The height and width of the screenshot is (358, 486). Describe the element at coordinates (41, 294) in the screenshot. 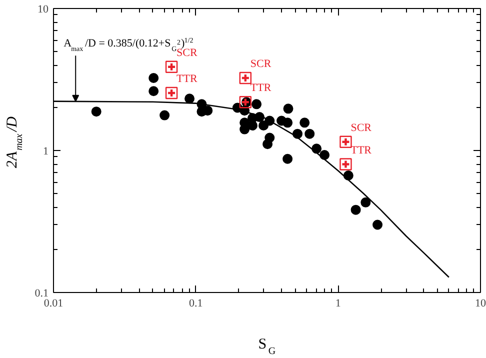

I see `y-tick-label: 0.1` at that location.